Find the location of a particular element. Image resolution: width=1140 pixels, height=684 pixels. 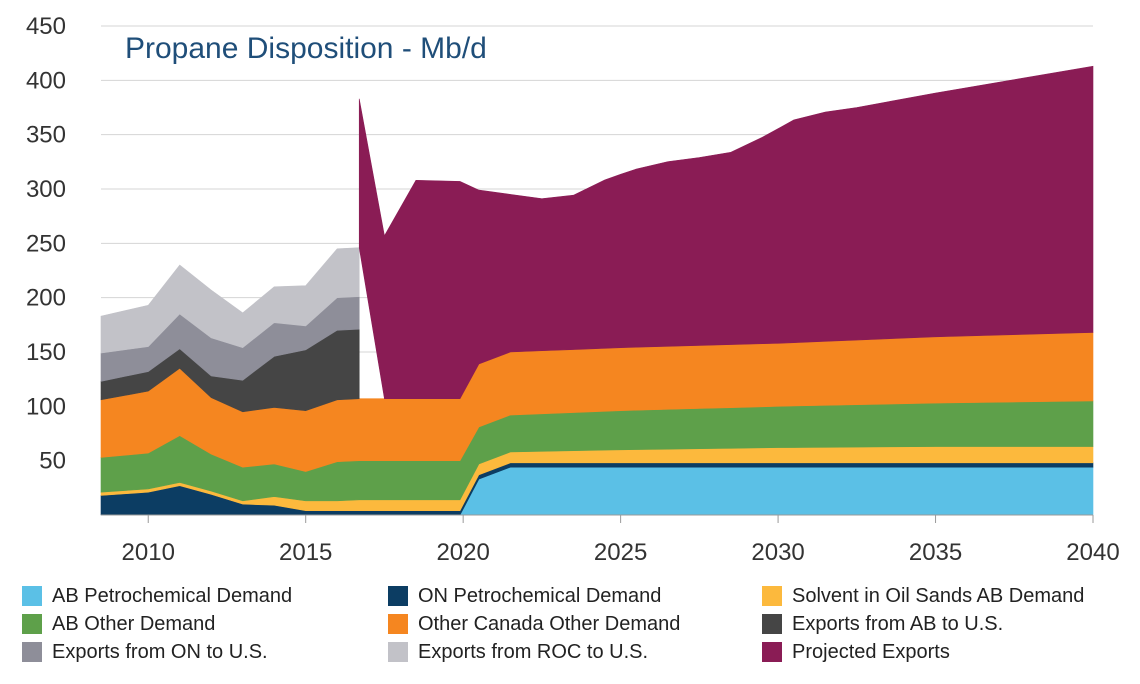

legend-item: AB Petrochemical Demand is located at coordinates (205, 596).